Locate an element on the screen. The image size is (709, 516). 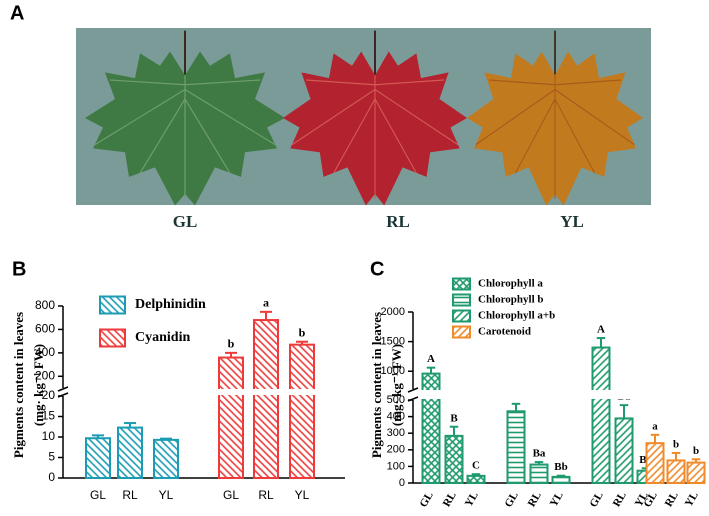
leaf-yl is located at coordinates (555, 118).